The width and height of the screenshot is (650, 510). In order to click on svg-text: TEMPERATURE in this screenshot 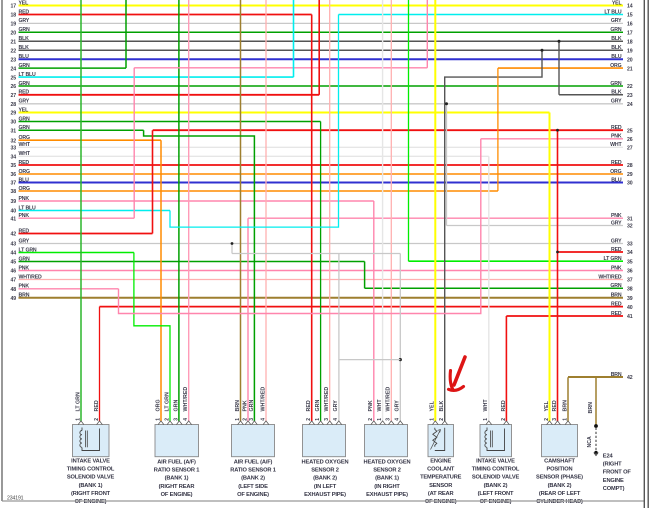, I will do `click(441, 478)`.